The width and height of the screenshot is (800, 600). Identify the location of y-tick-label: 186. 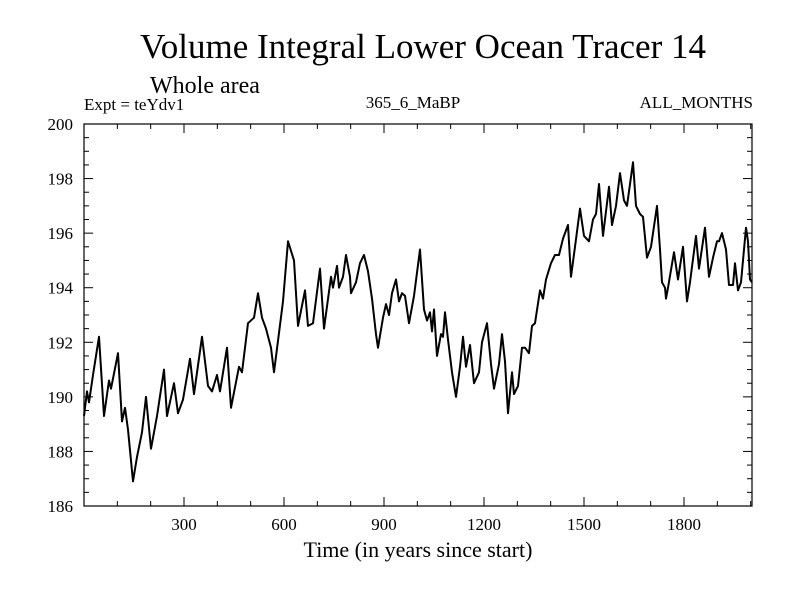
(61, 506).